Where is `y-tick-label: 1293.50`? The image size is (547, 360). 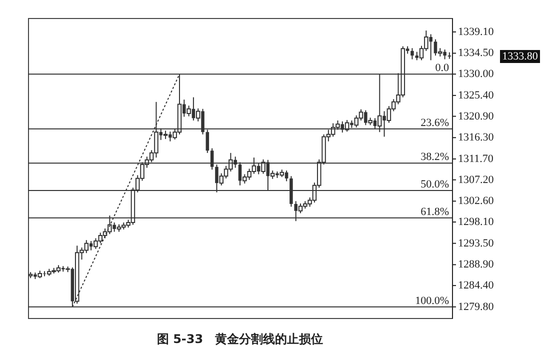
y-tick-label: 1293.50 is located at coordinates (476, 243).